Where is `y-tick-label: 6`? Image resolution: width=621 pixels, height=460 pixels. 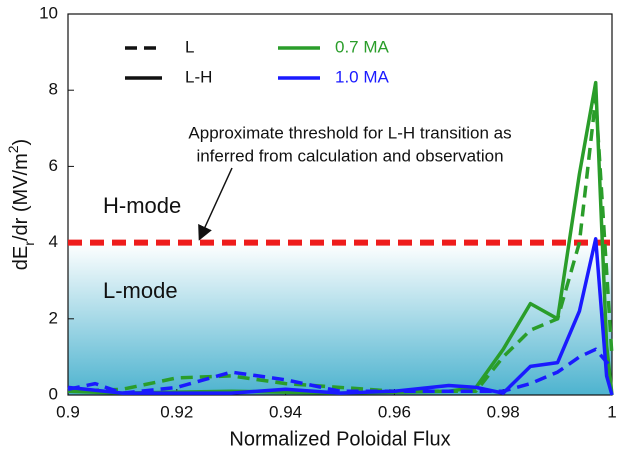
y-tick-label: 6 is located at coordinates (53, 165).